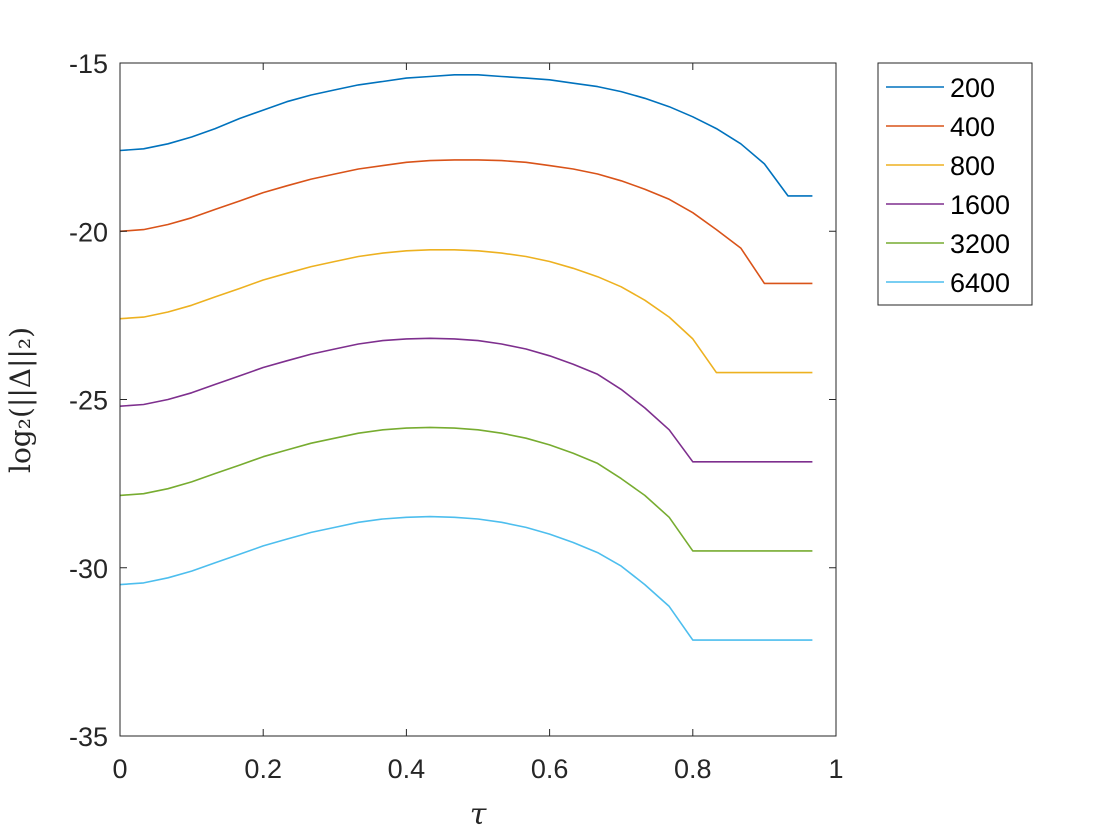 Image resolution: width=1120 pixels, height=840 pixels. I want to click on legend-label-6400: 6400, so click(980, 283).